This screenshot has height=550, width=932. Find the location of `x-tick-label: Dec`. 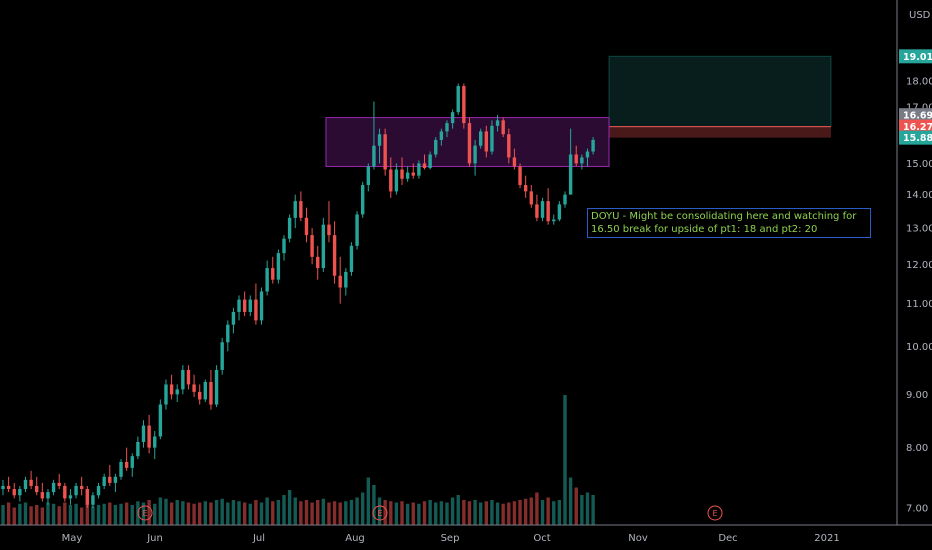

x-tick-label: Dec is located at coordinates (727, 538).